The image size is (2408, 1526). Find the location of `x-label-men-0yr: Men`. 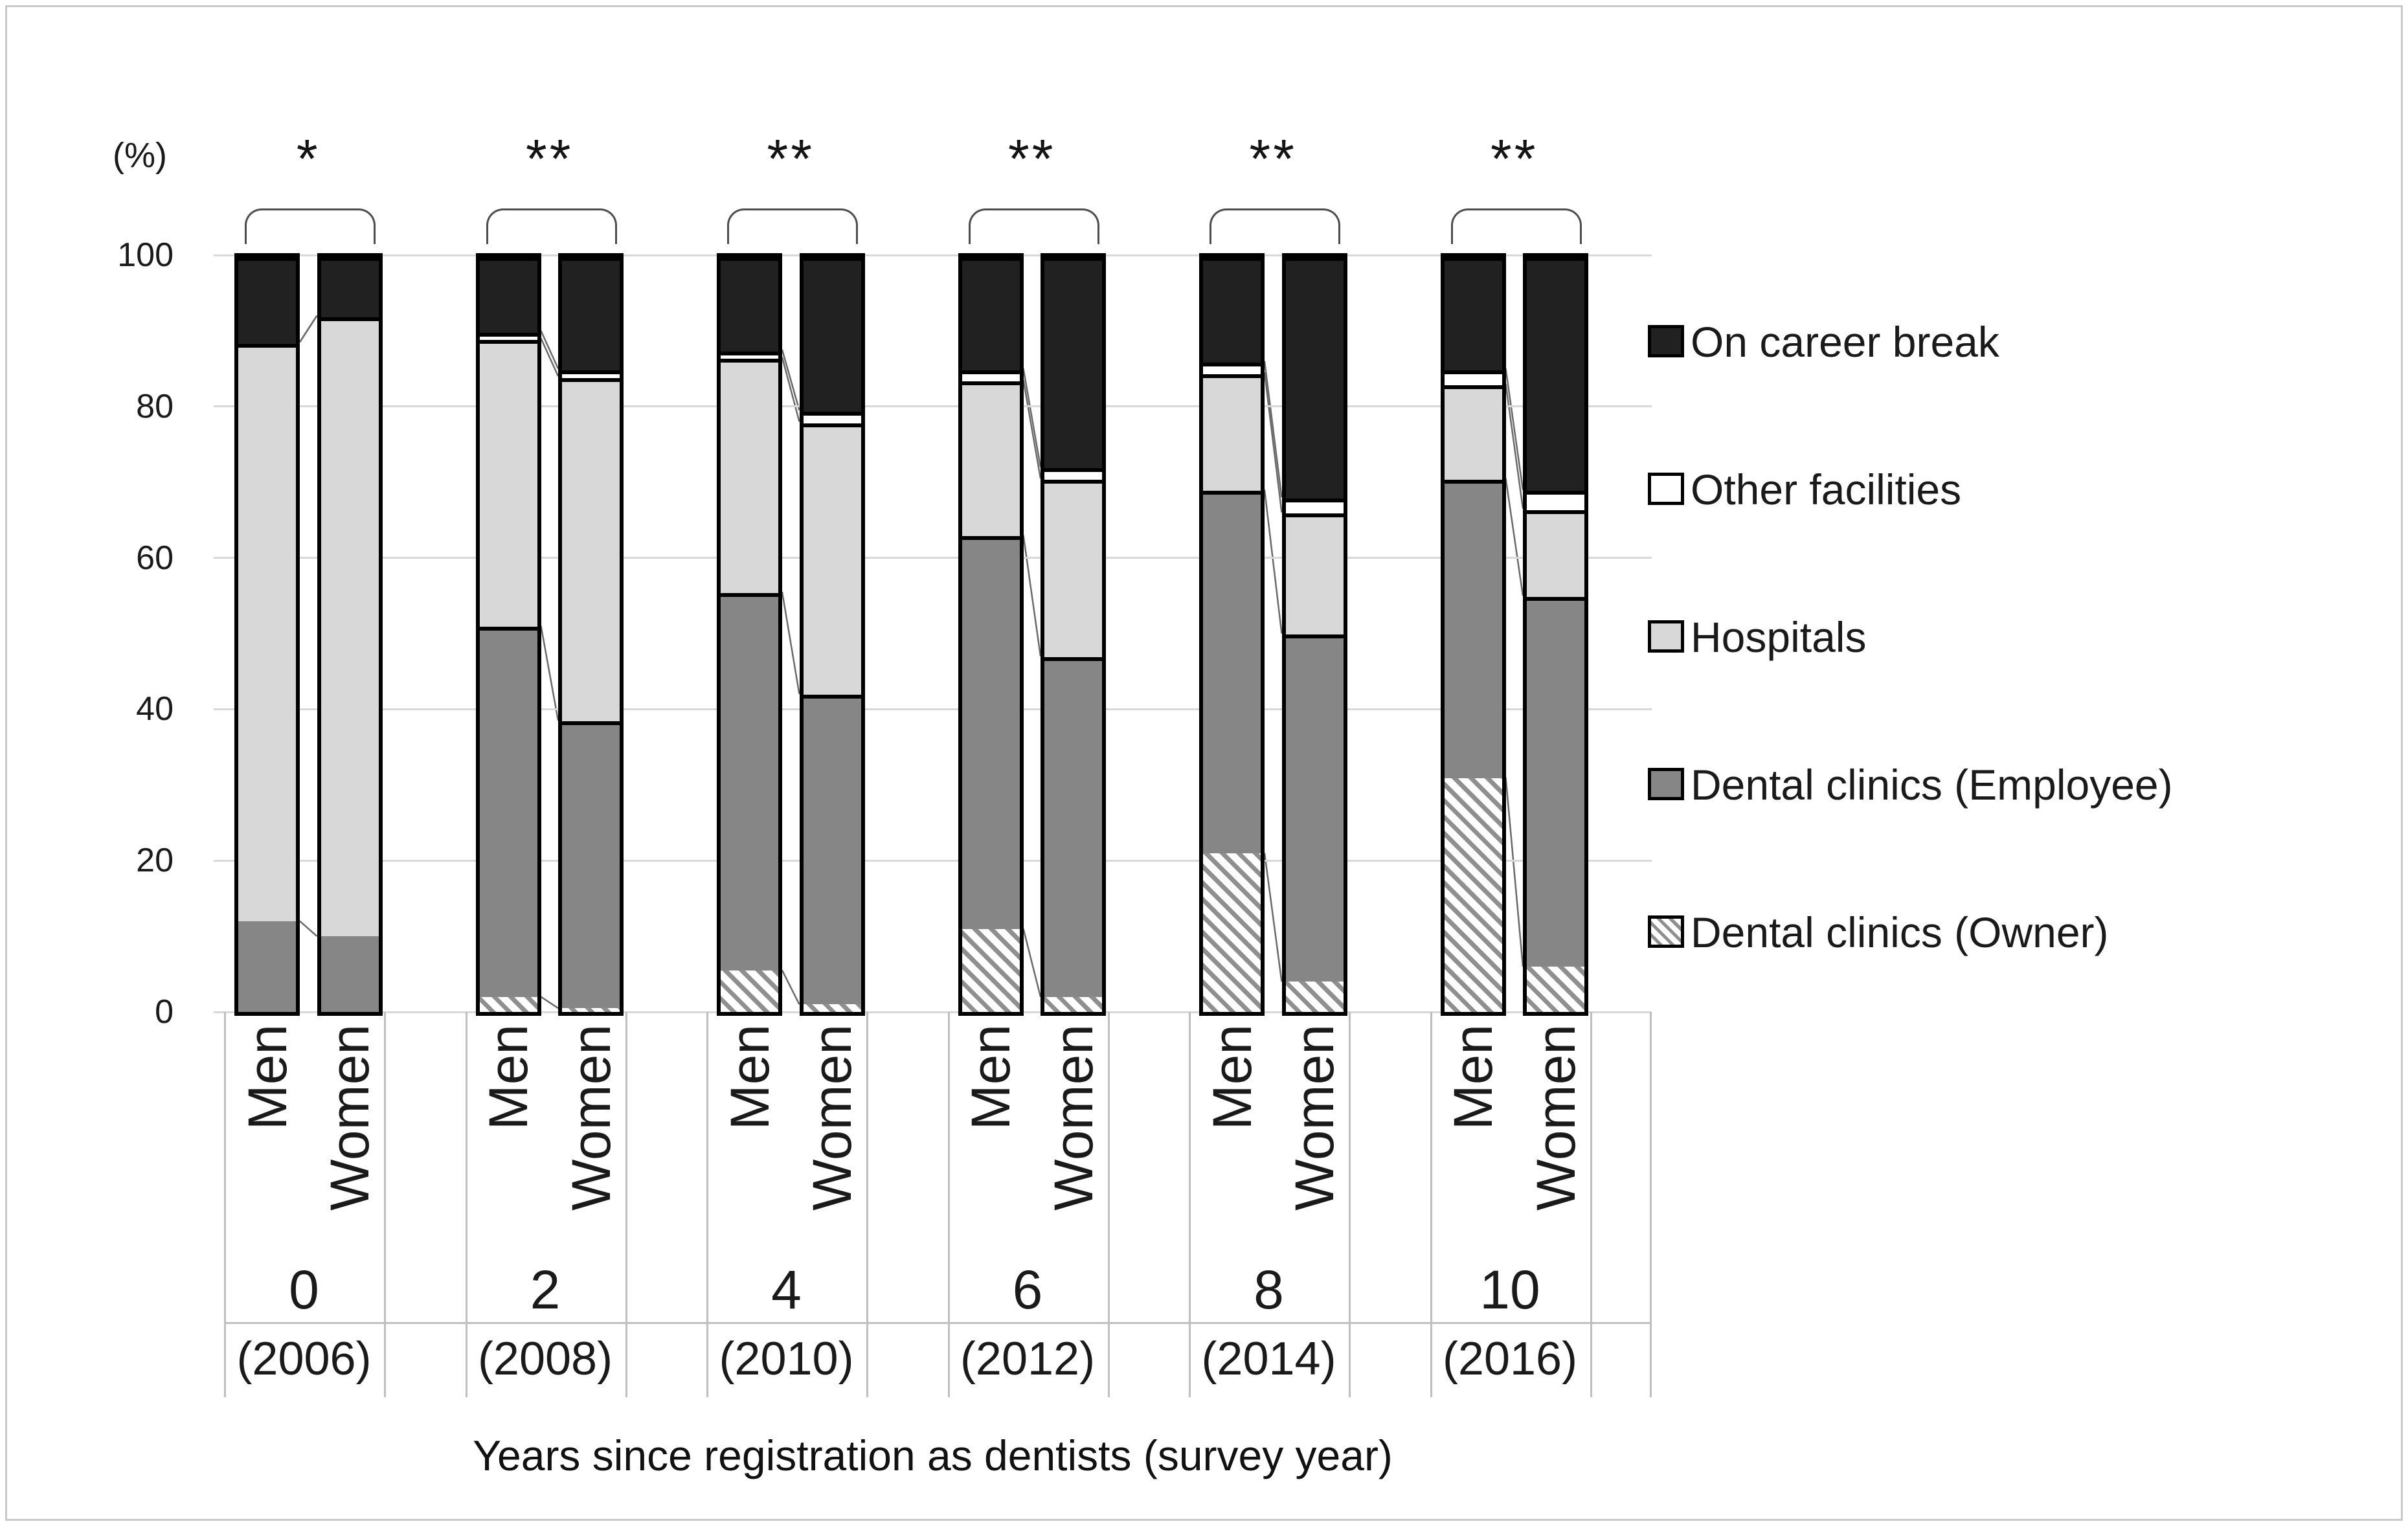

x-label-men-0yr: Men is located at coordinates (267, 1077).